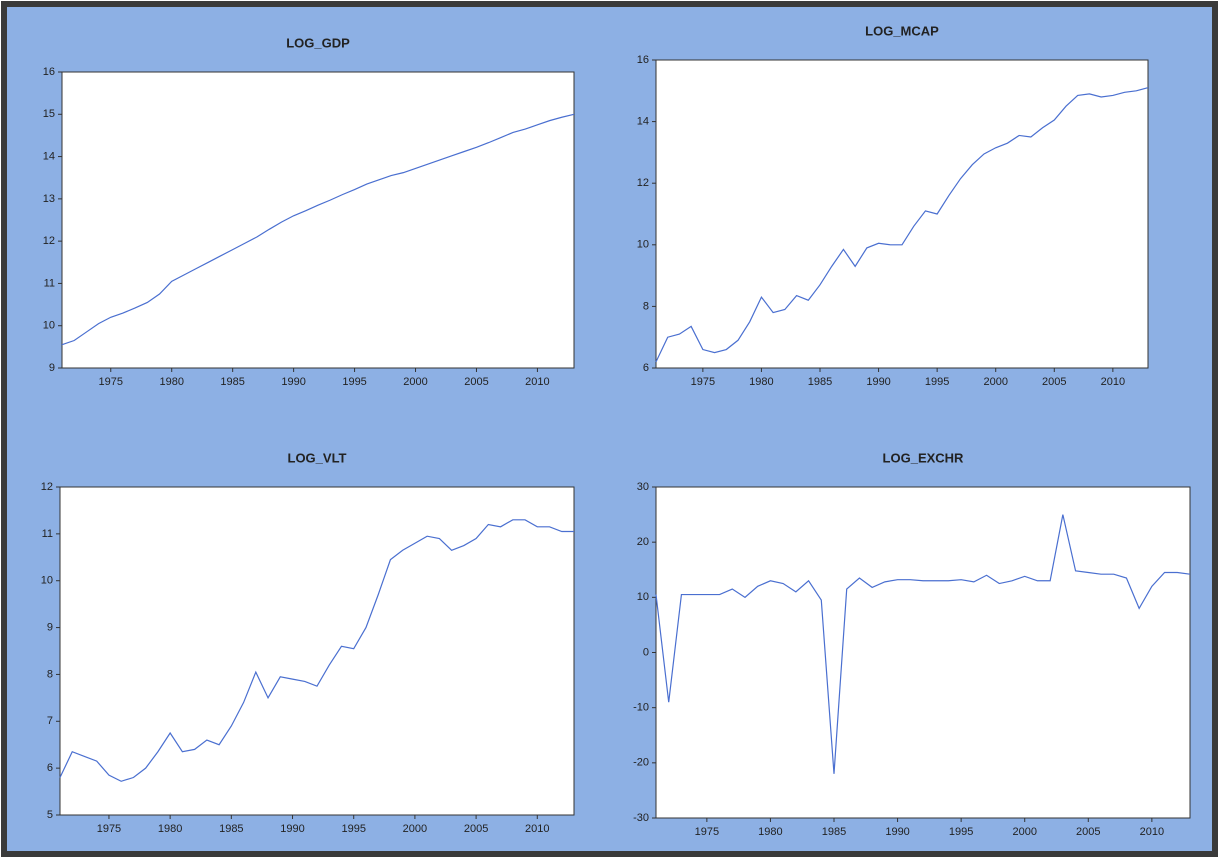 This screenshot has width=1219, height=858. What do you see at coordinates (317, 457) in the screenshot?
I see `chart-title: LOG_VLT` at bounding box center [317, 457].